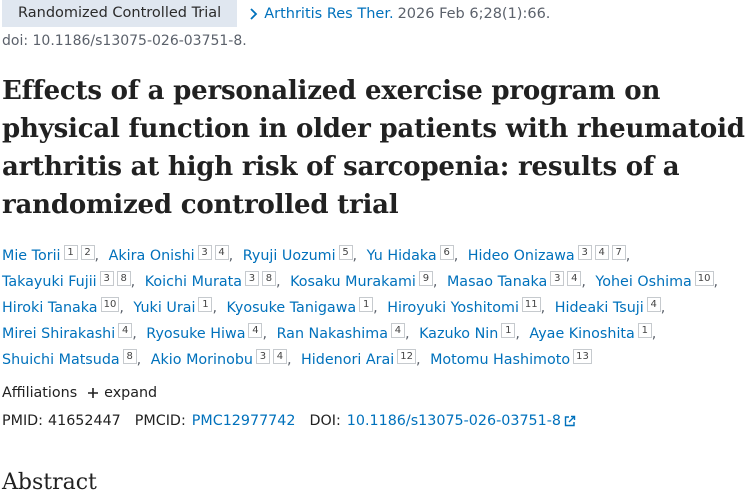  Describe the element at coordinates (31, 256) in the screenshot. I see `author-name: Mie Torii` at that location.